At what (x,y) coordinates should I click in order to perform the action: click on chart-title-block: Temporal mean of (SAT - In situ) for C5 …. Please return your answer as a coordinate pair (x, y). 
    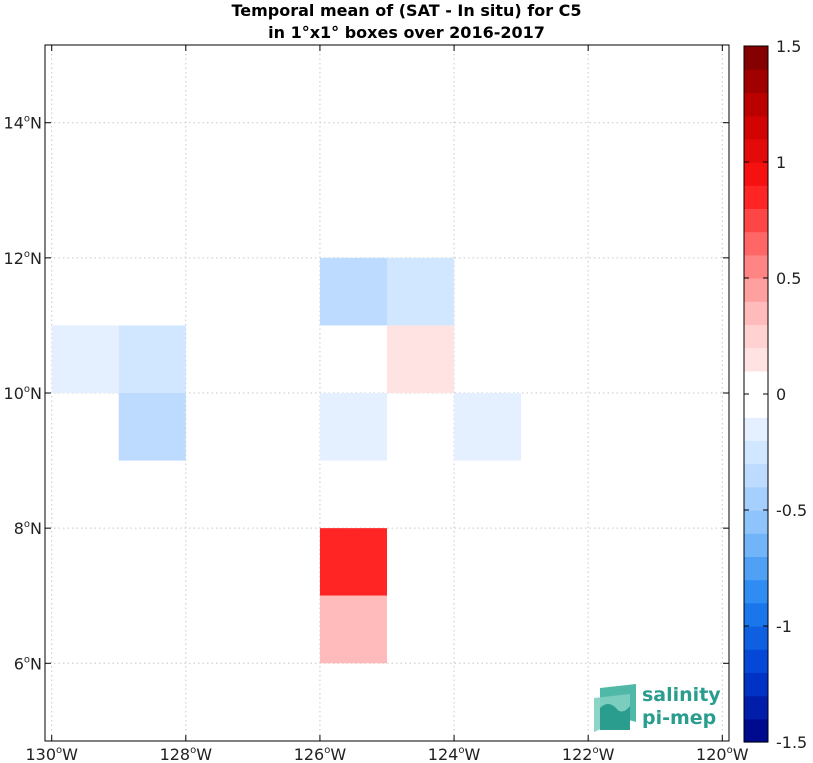
    Looking at the image, I should click on (406, 22).